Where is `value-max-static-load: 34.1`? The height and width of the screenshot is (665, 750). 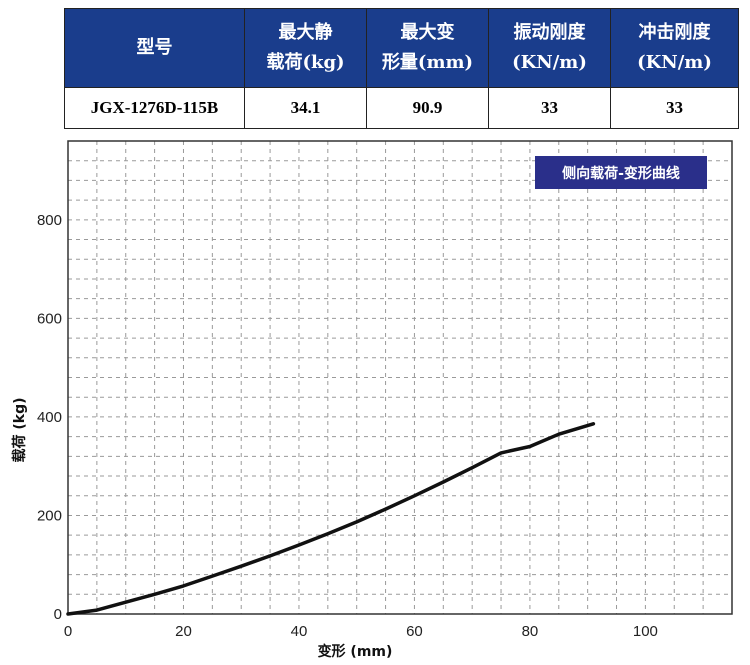 value-max-static-load: 34.1 is located at coordinates (305, 108).